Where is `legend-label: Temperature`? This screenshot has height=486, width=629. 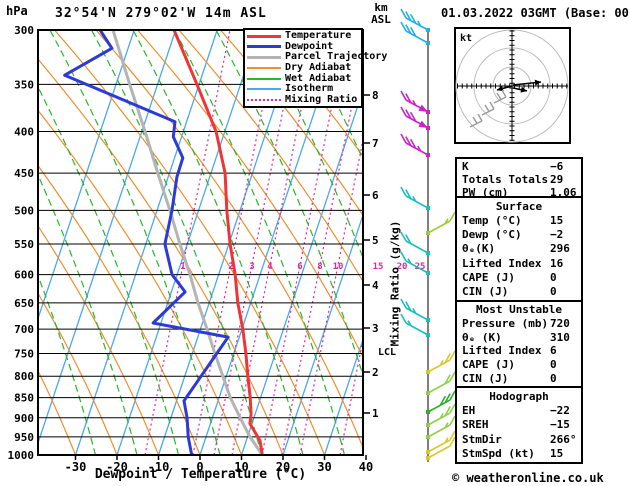 legend-label: Temperature is located at coordinates (318, 36).